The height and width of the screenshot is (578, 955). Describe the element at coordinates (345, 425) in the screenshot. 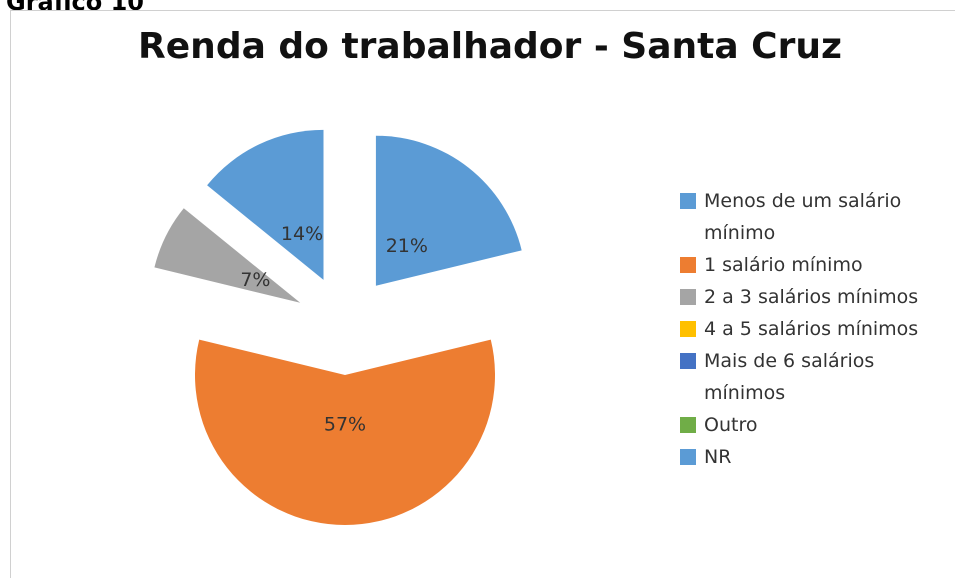

I see `data-label: 57%` at that location.